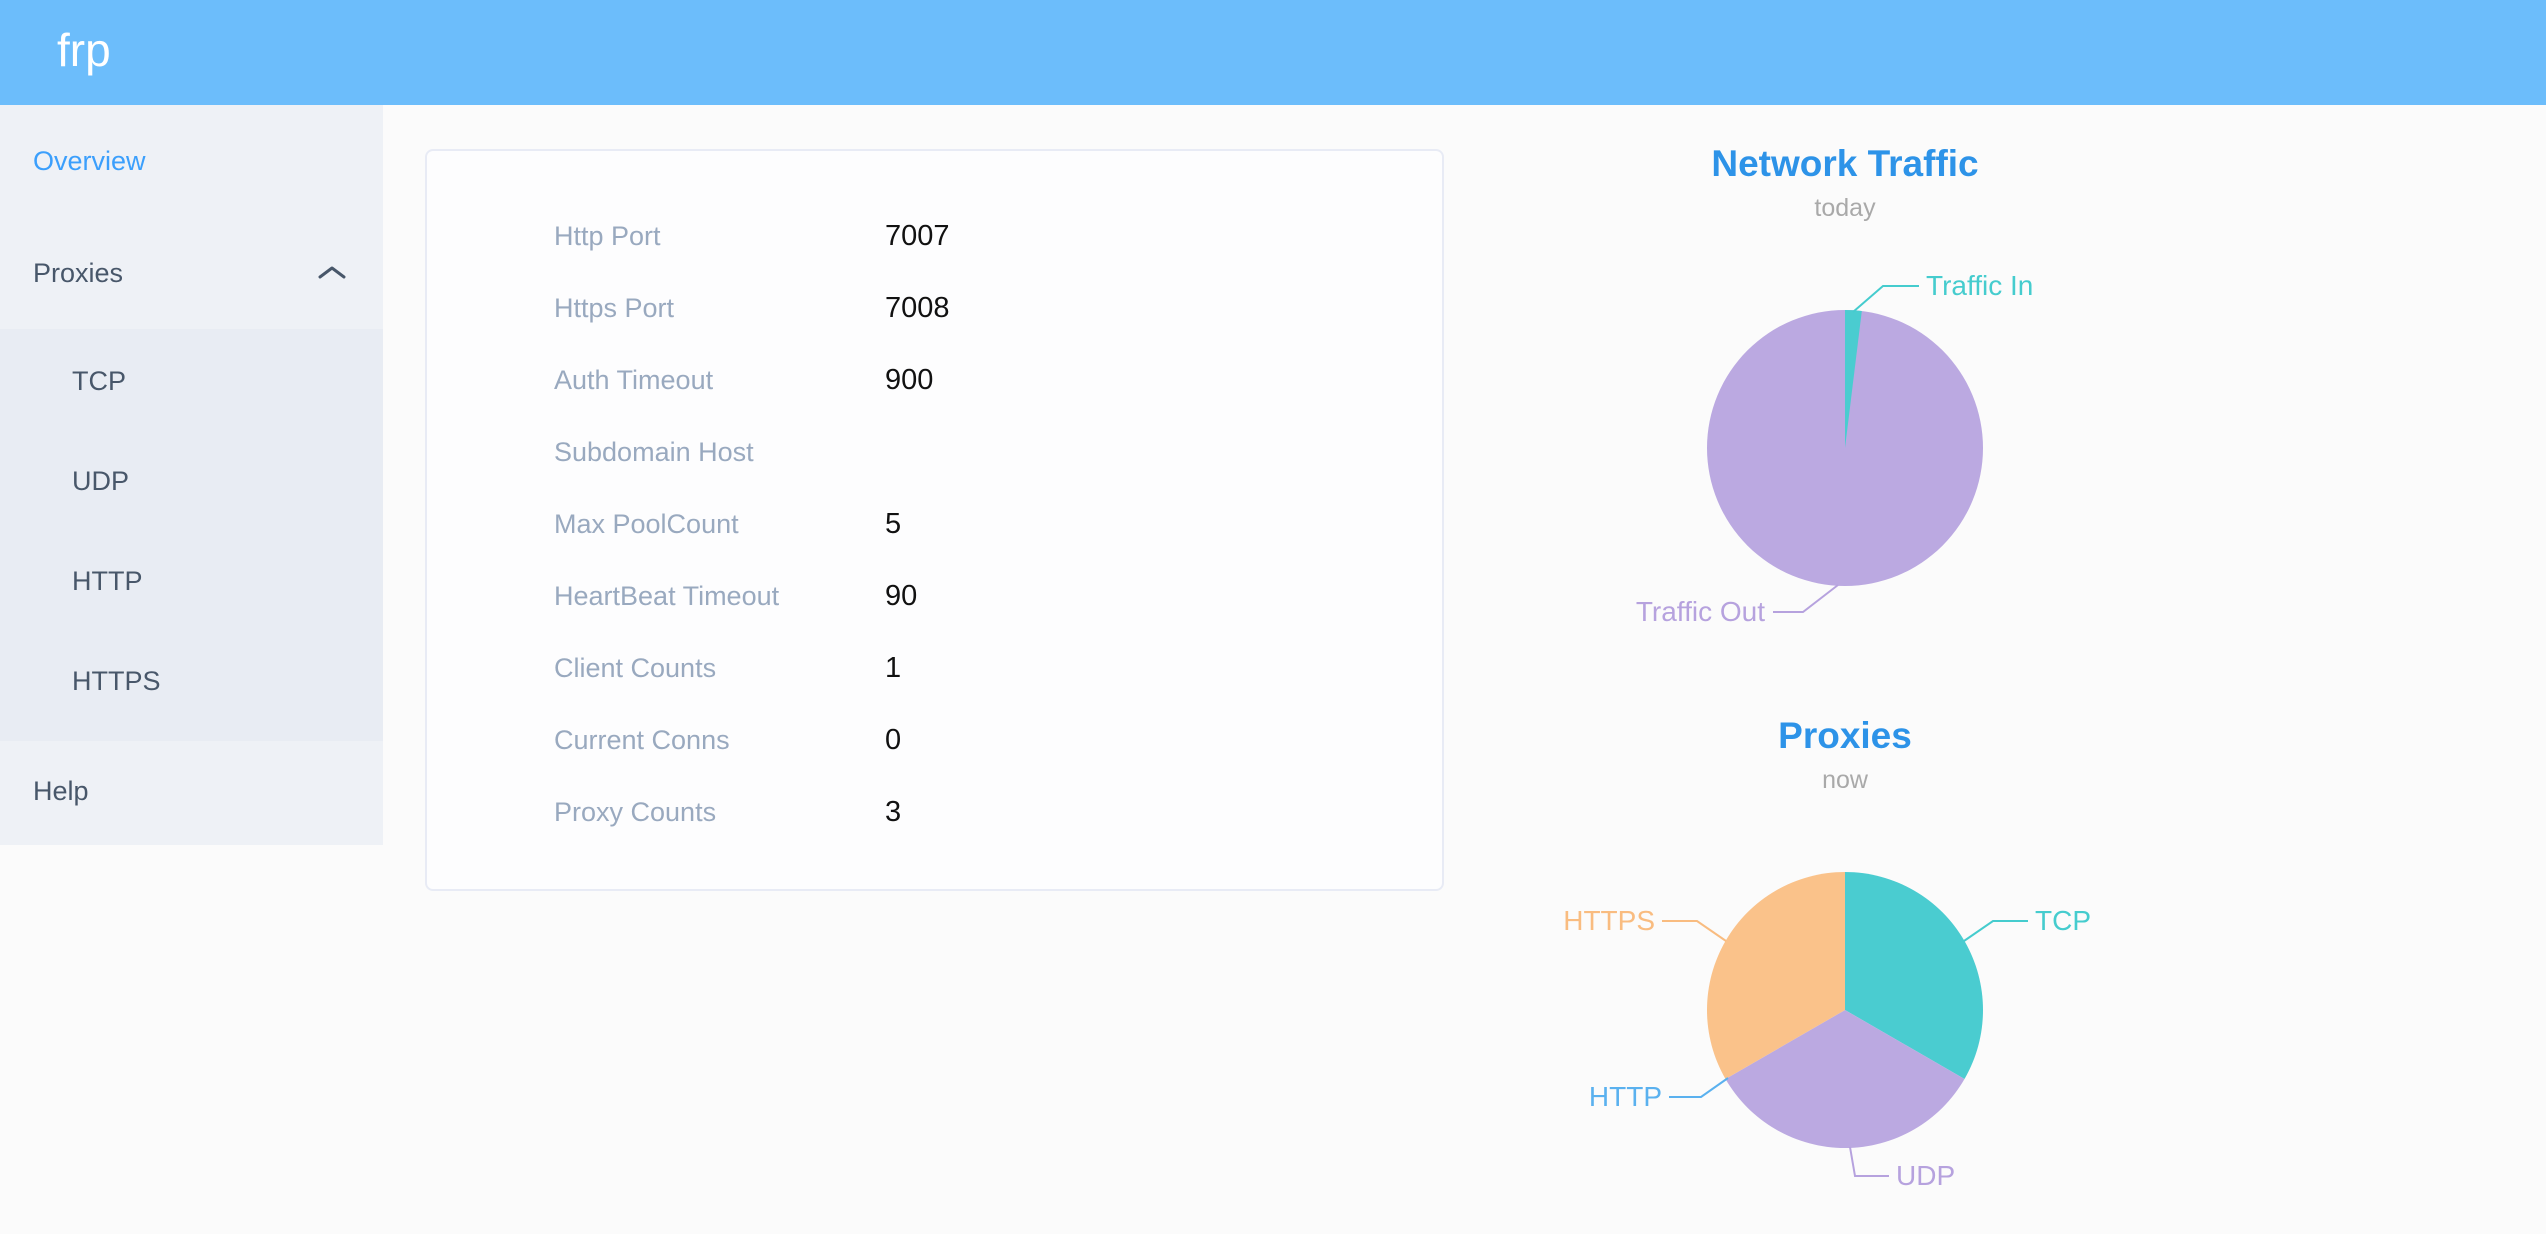 Image resolution: width=2546 pixels, height=1234 pixels. Describe the element at coordinates (1845, 163) in the screenshot. I see `chart-title: Network Traffic` at that location.